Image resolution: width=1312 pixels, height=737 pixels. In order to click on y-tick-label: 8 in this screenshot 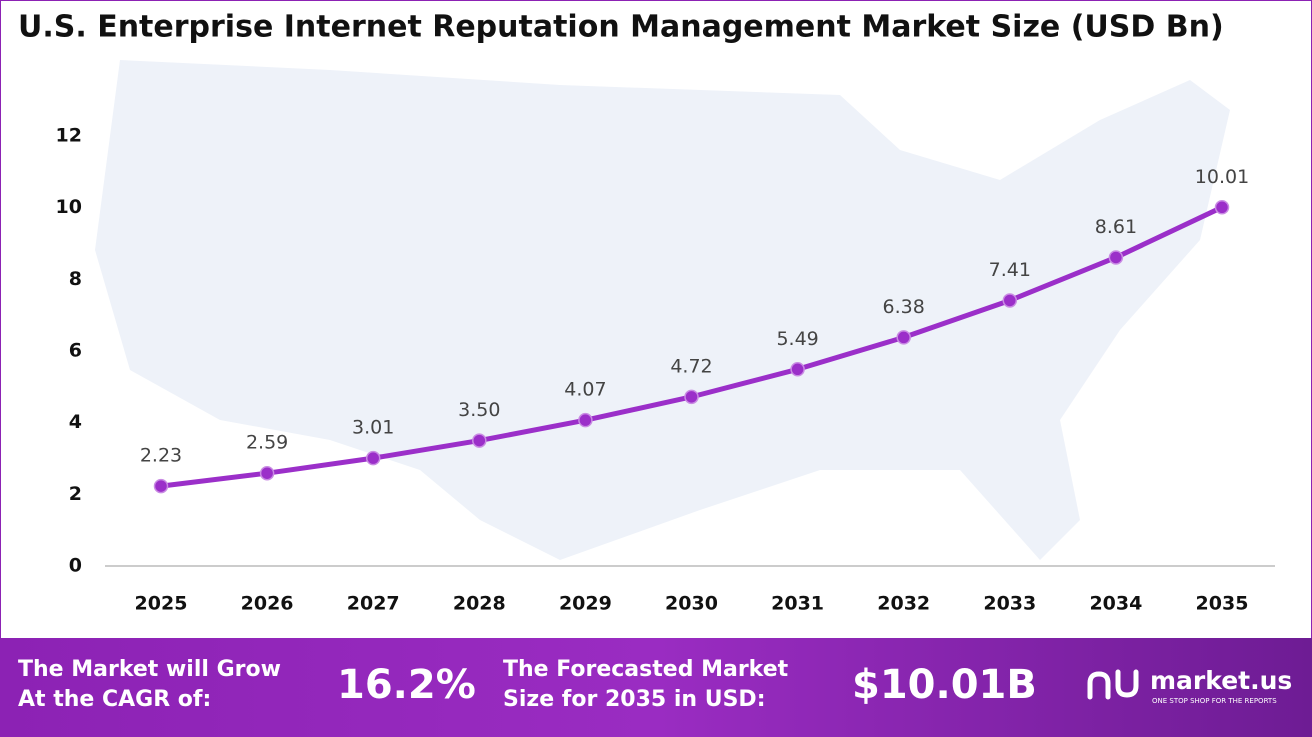, I will do `click(75, 279)`.